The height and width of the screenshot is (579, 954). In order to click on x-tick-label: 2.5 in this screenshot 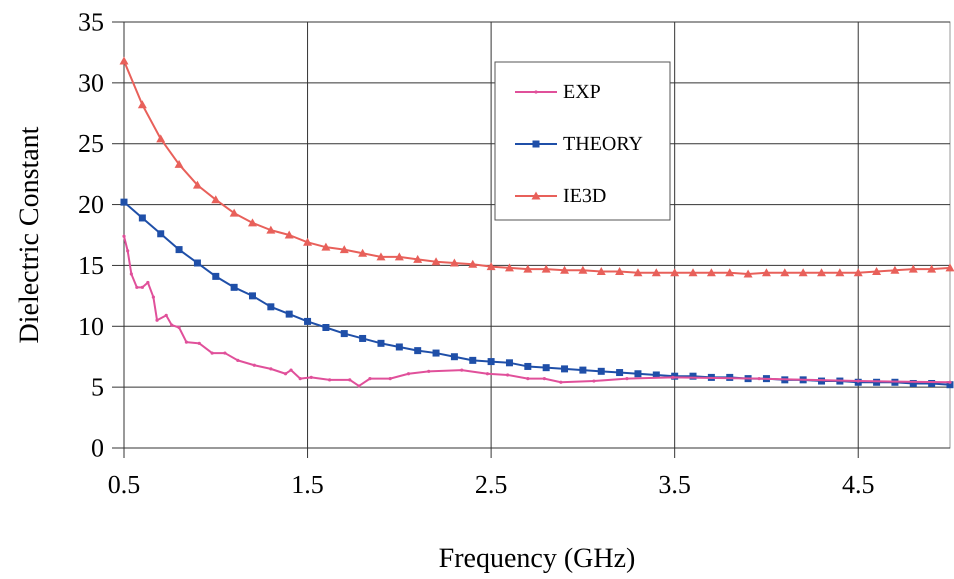, I will do `click(491, 484)`.